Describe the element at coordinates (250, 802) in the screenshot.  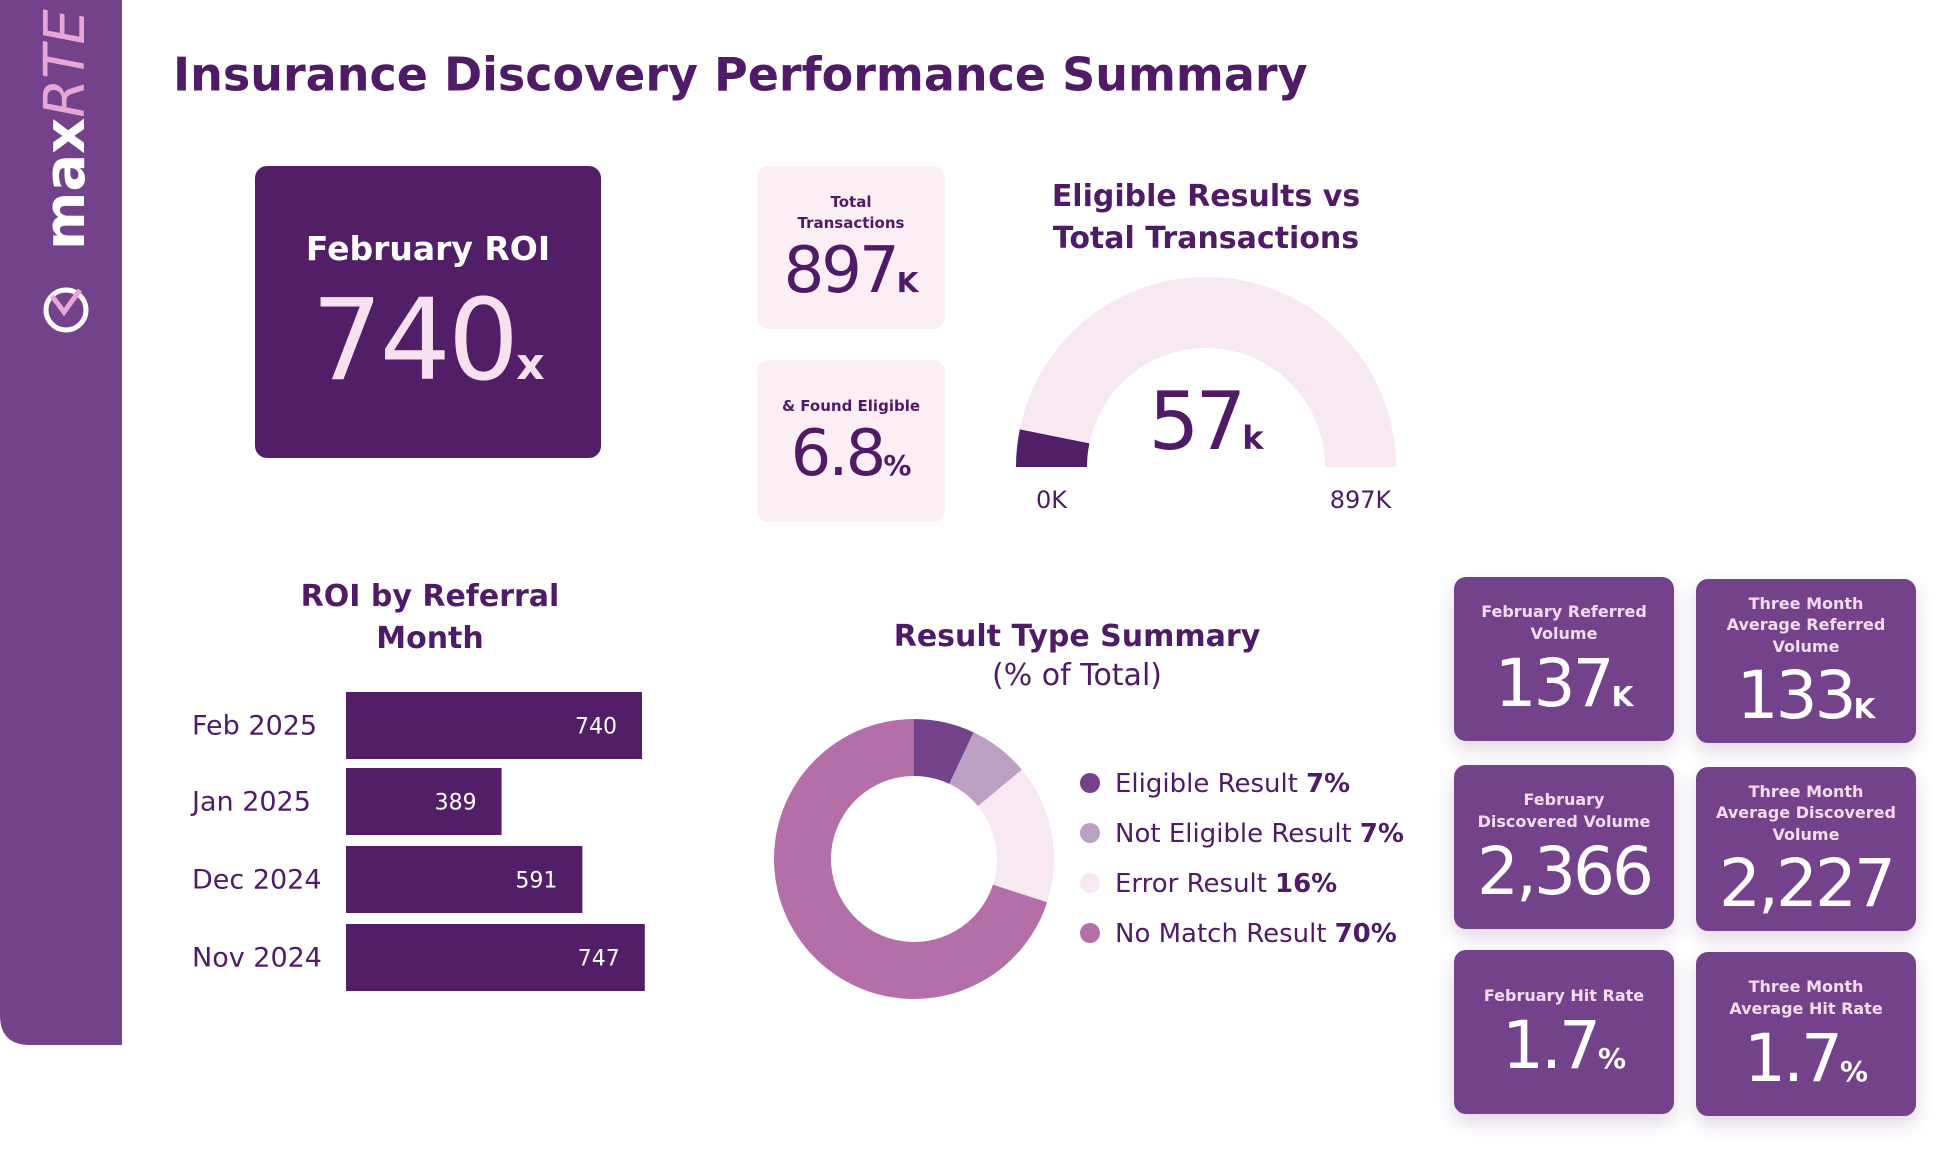
I see `y-tick-label: Jan 2025` at that location.